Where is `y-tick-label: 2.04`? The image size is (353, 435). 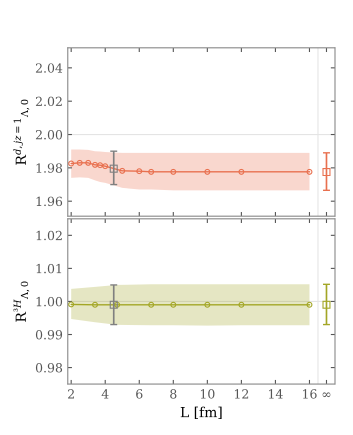
y-tick-label: 2.04 is located at coordinates (49, 68).